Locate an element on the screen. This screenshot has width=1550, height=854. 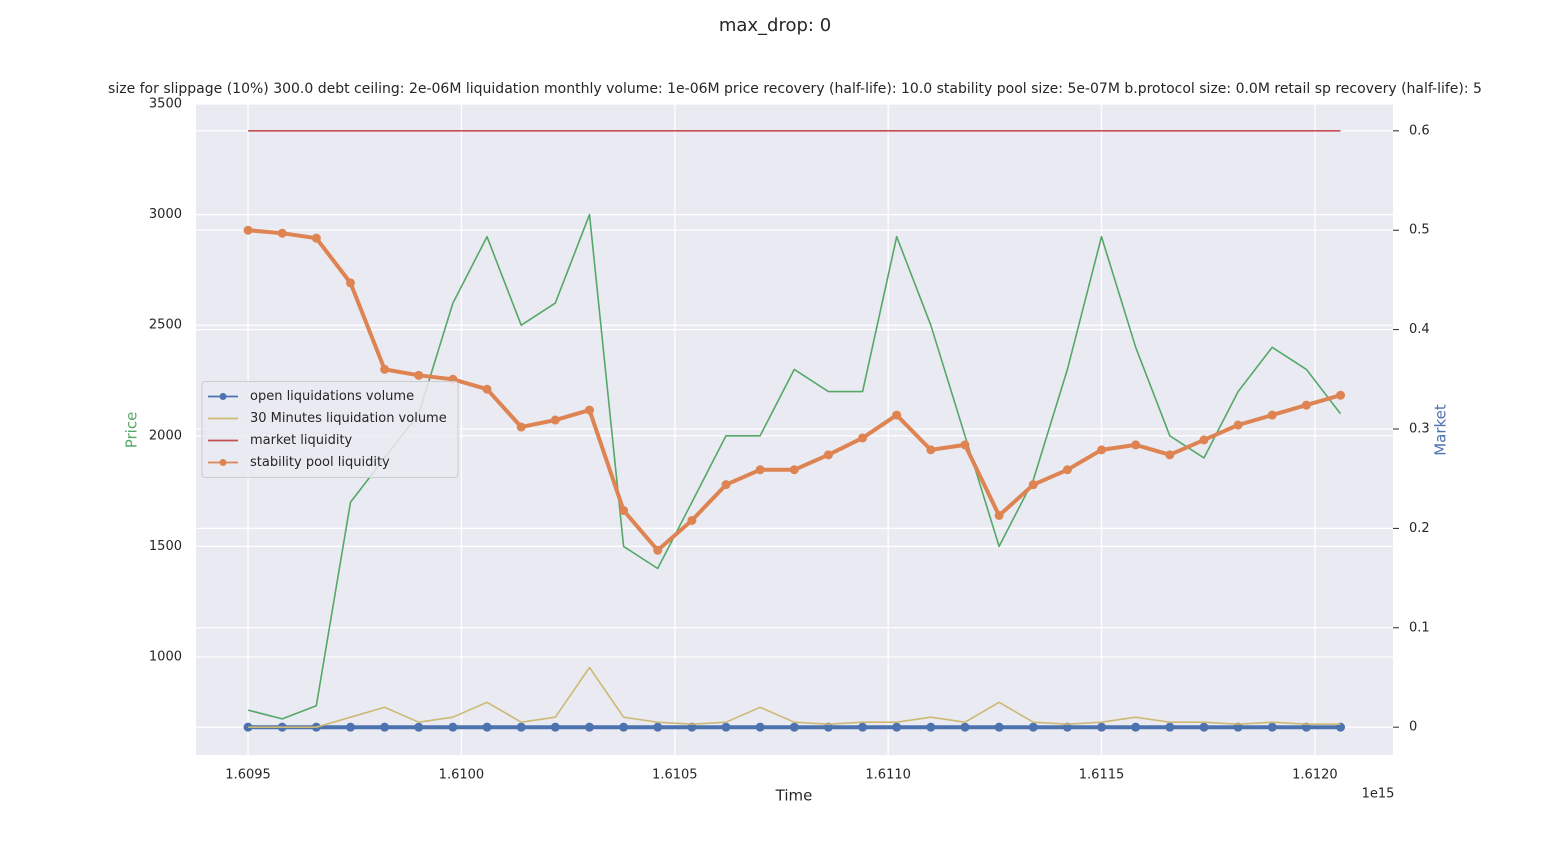
x-tick-label: 1.6100 is located at coordinates (462, 775).